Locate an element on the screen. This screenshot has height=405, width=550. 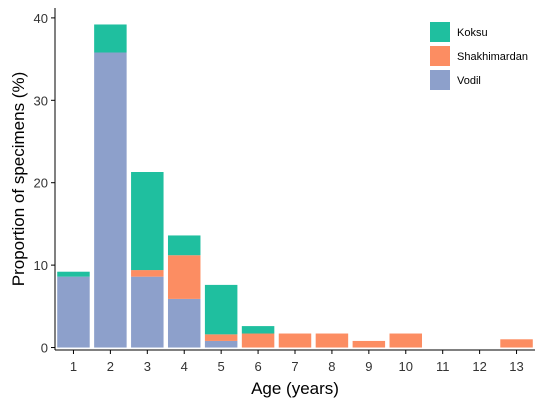
x-tick-label: 5 is located at coordinates (221, 366).